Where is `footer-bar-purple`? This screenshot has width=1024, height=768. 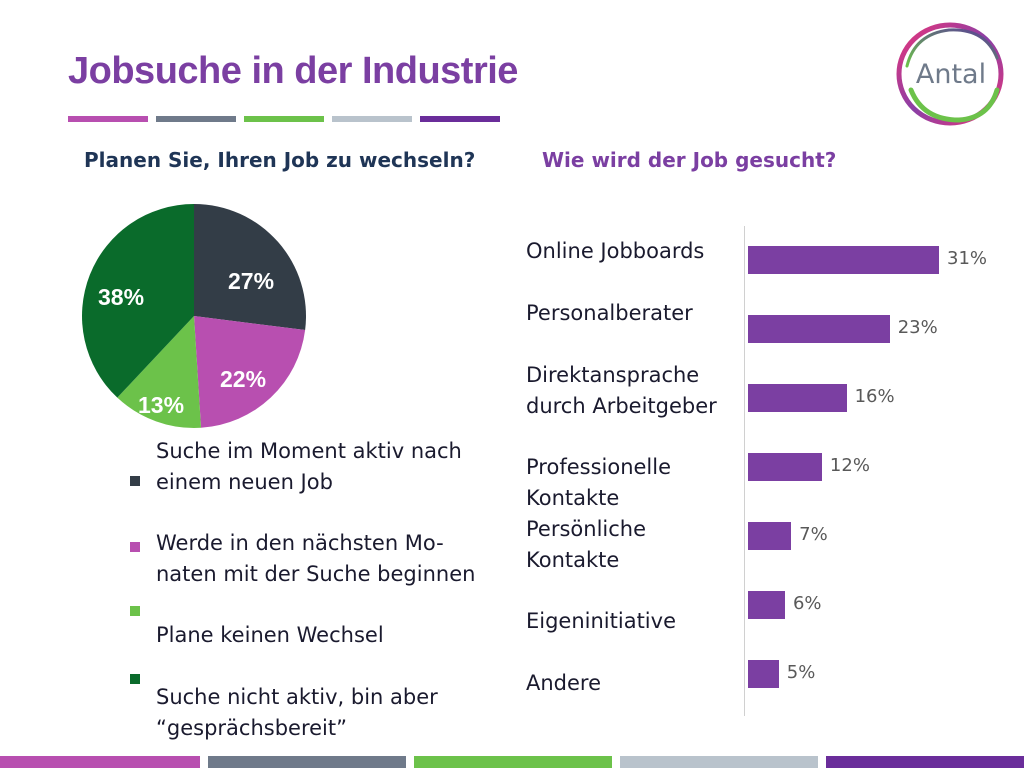 footer-bar-purple is located at coordinates (925, 762).